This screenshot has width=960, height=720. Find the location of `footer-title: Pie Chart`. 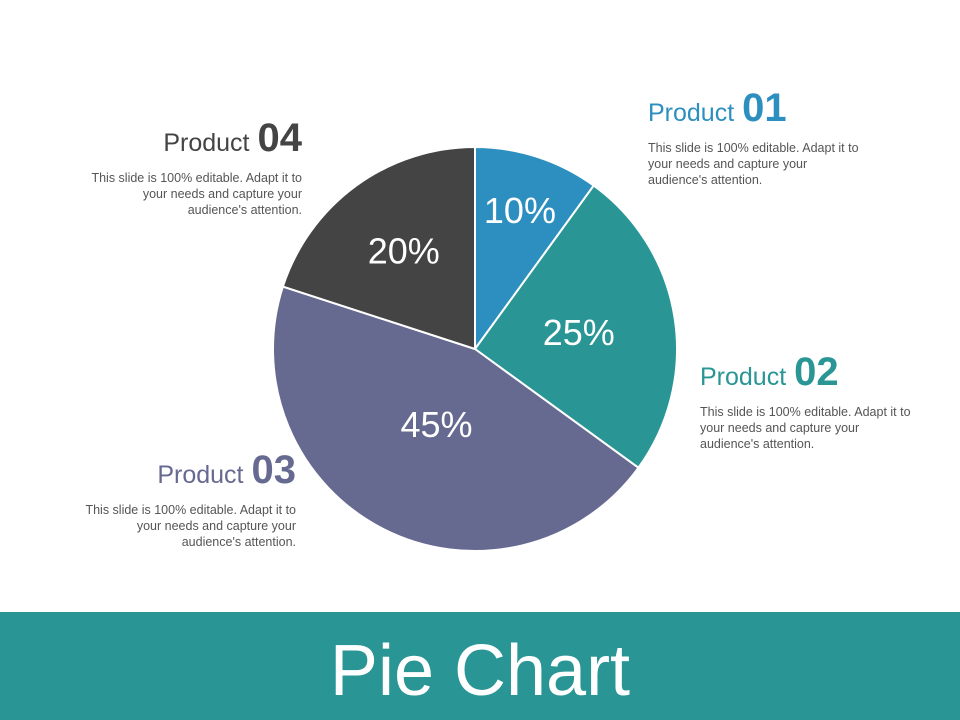

footer-title: Pie Chart is located at coordinates (480, 671).